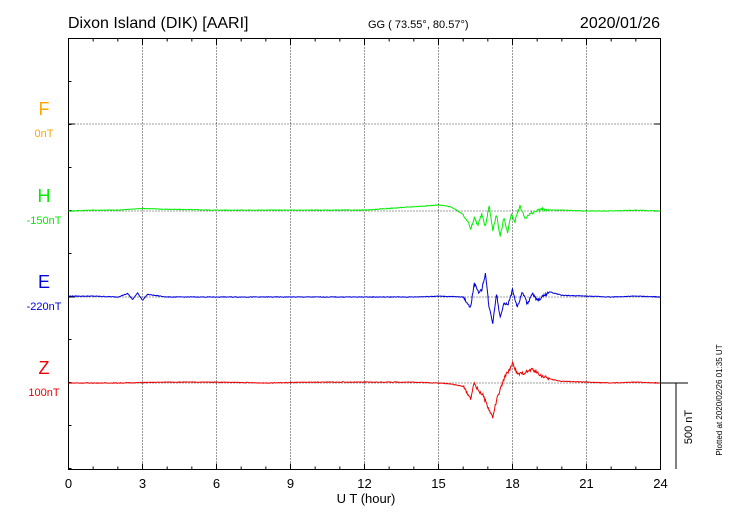 This screenshot has width=730, height=520. Describe the element at coordinates (43, 393) in the screenshot. I see `series-baseline-z: 100nT` at that location.